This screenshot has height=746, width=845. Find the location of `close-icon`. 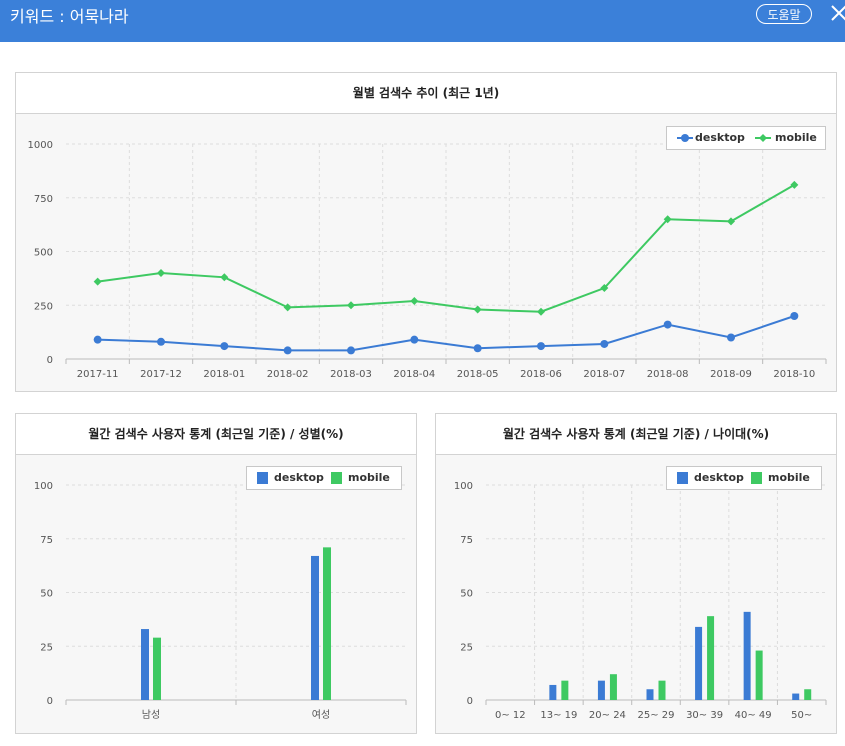

close-icon is located at coordinates (835, 14).